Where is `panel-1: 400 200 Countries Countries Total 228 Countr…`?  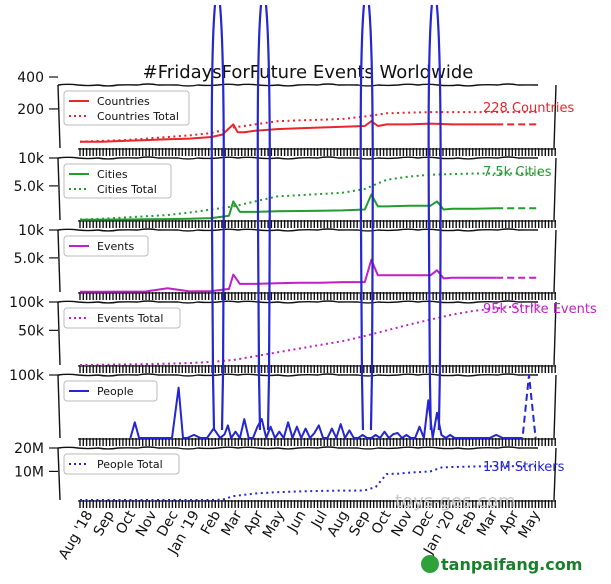
panel-1: 400 200 Countries Countries Total 228 Countr… is located at coordinates (296, 113).